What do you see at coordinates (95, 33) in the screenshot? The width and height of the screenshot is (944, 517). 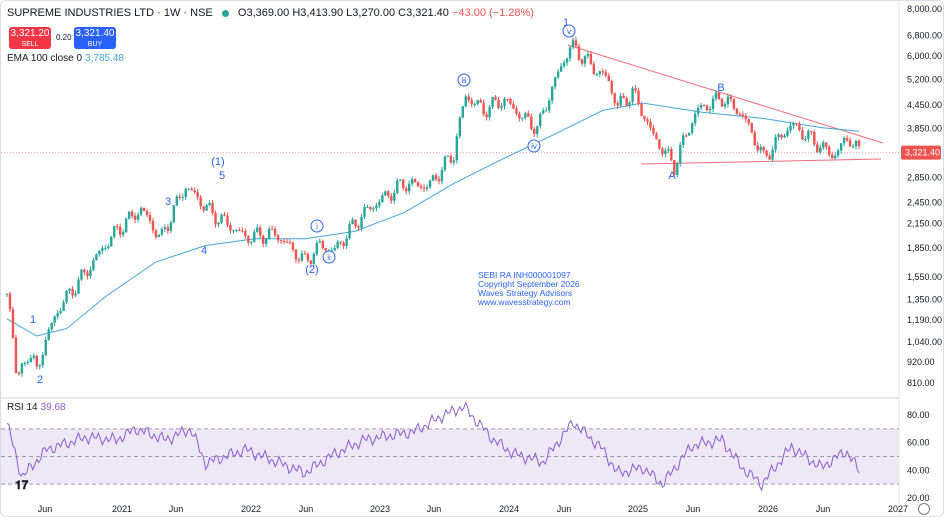 I see `buy-price: 3,321.40` at bounding box center [95, 33].